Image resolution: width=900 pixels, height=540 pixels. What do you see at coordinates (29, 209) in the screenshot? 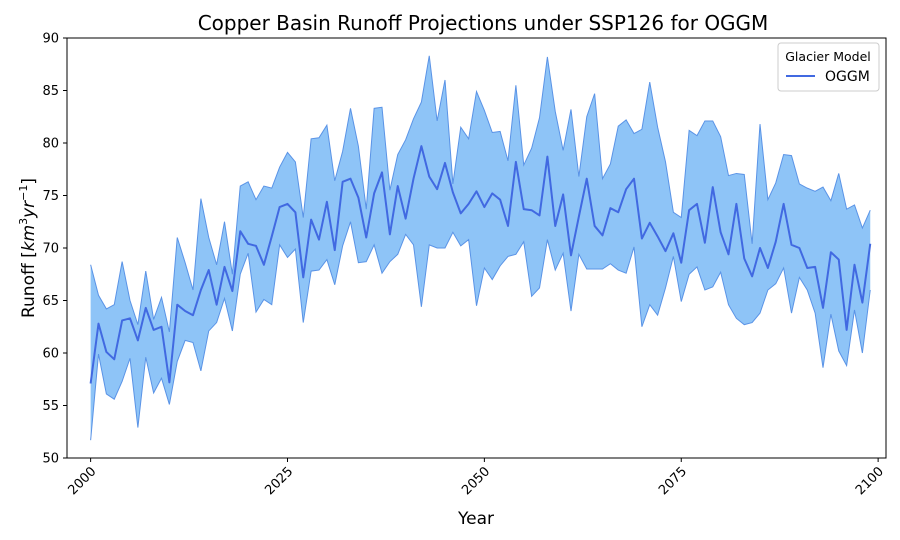
I see `y-axis-label-unit-mid: yr` at bounding box center [29, 209].